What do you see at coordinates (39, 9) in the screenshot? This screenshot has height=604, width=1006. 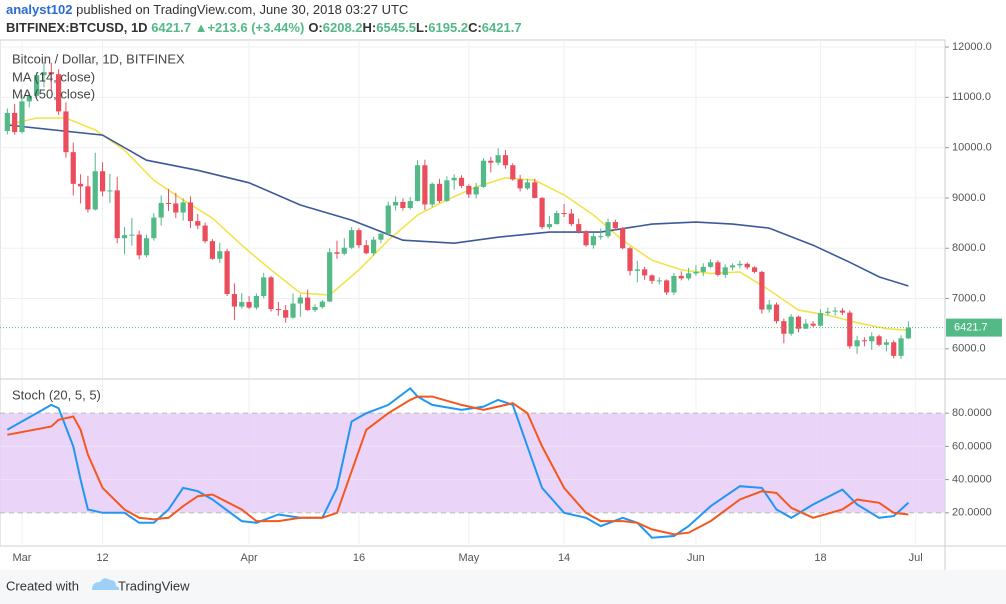 I see `author: analyst102` at bounding box center [39, 9].